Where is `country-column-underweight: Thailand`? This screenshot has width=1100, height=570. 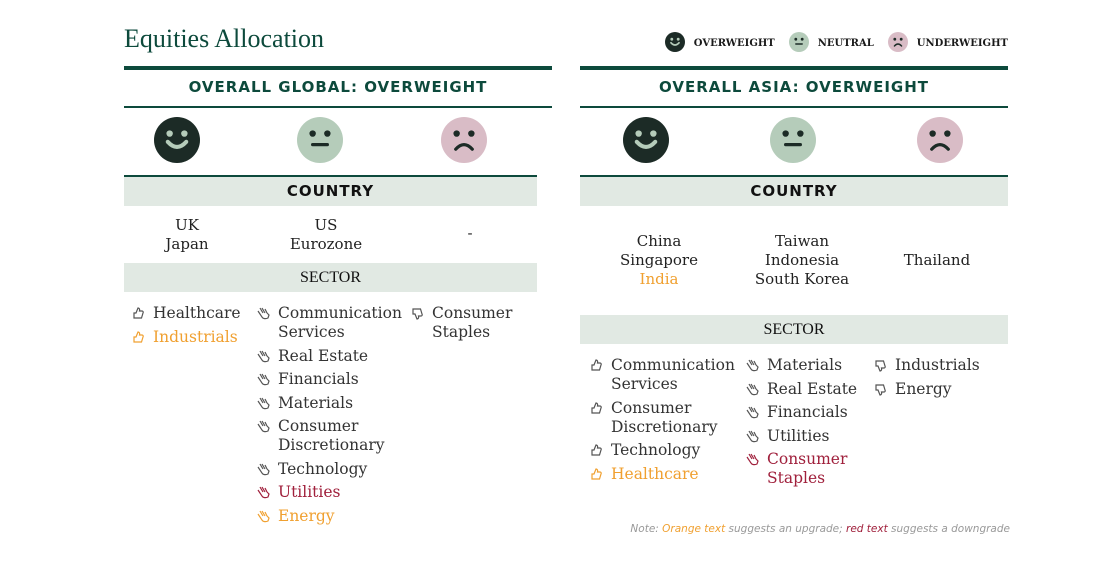
country-column-underweight: Thailand is located at coordinates (937, 260).